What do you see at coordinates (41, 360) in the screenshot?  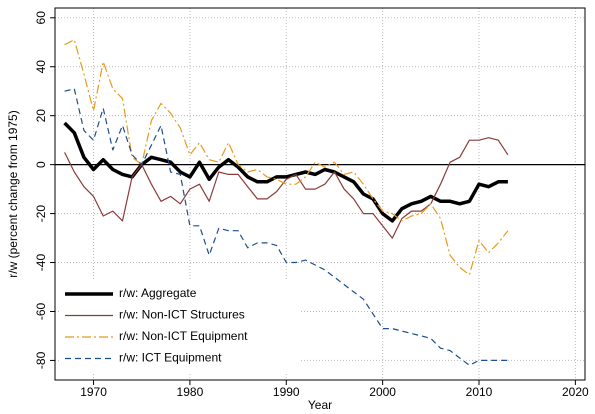 I see `y-tick-label: -80` at bounding box center [41, 360].